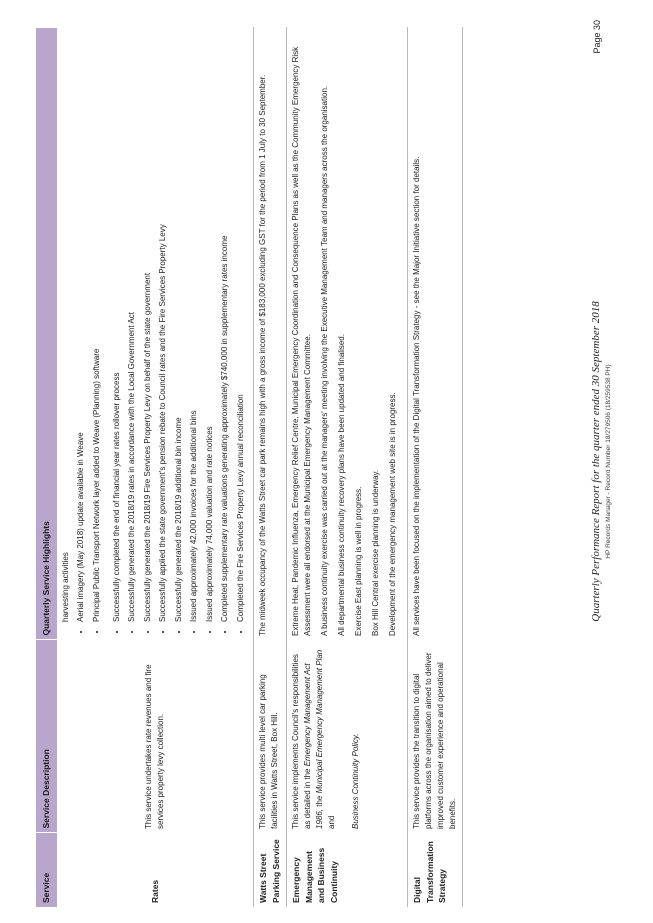 The height and width of the screenshot is (923, 653). I want to click on service-name: Digital Transformation Strategy, so click(435, 870).